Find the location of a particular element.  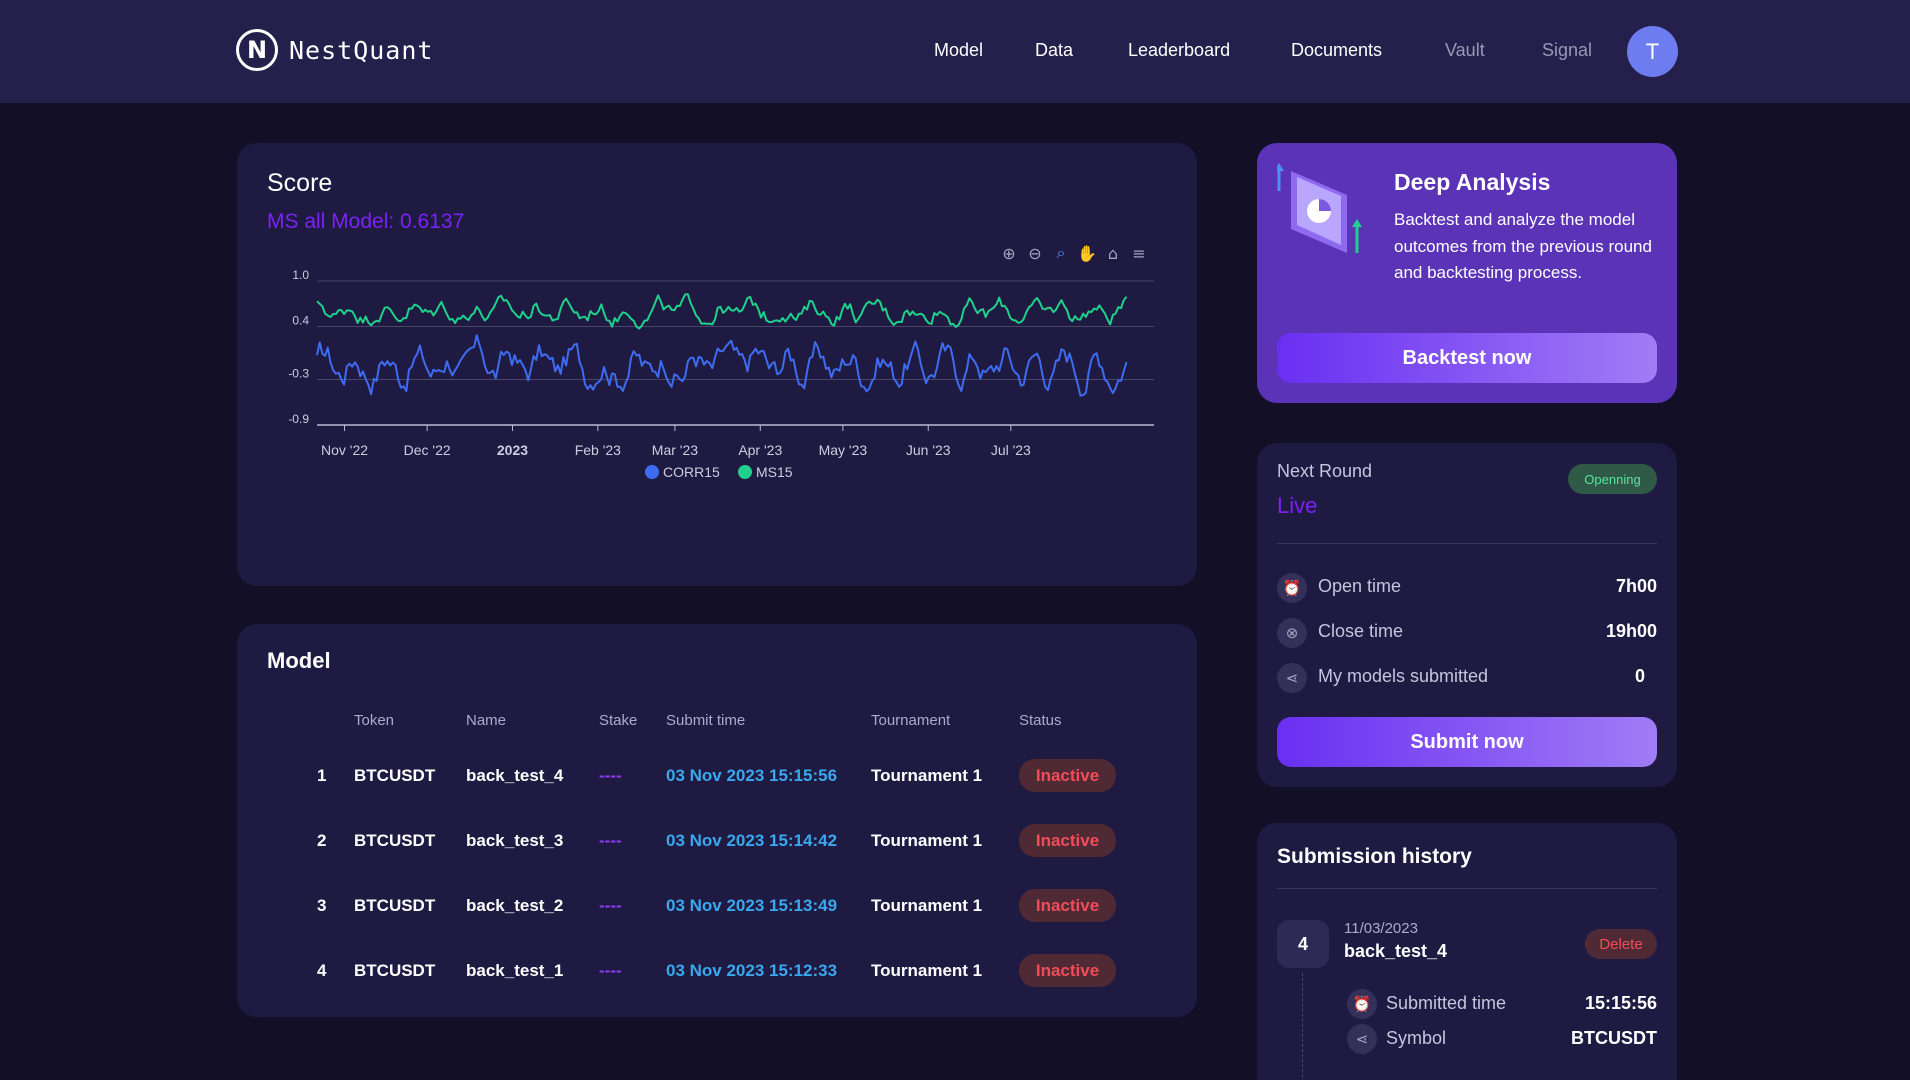

row-submit-time: 03 Nov 2023 15:13:49 is located at coordinates (752, 905).